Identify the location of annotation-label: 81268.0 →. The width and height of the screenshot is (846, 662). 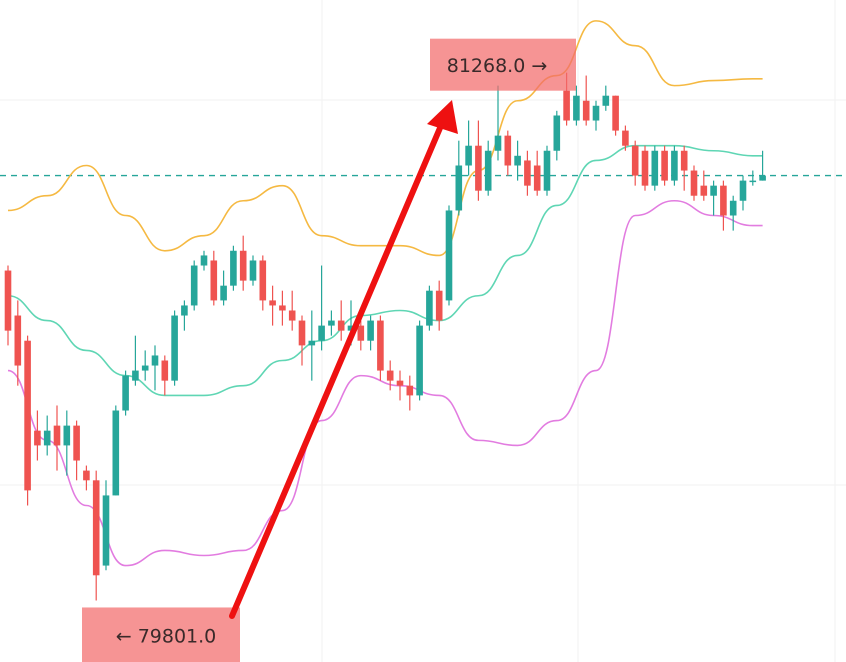
(497, 66).